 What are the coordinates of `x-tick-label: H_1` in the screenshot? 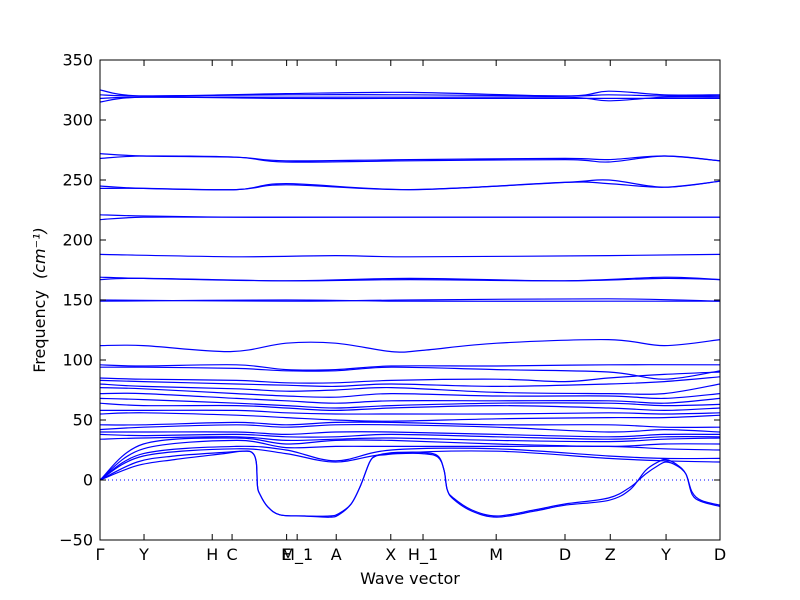 It's located at (423, 555).